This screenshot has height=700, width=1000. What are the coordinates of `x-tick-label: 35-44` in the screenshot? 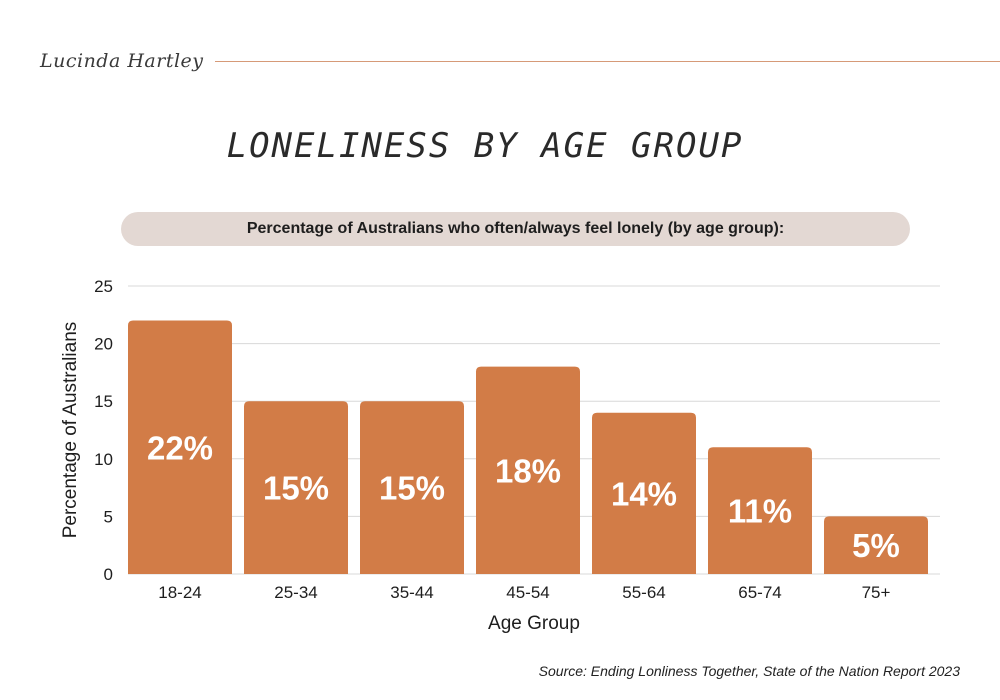 It's located at (411, 592).